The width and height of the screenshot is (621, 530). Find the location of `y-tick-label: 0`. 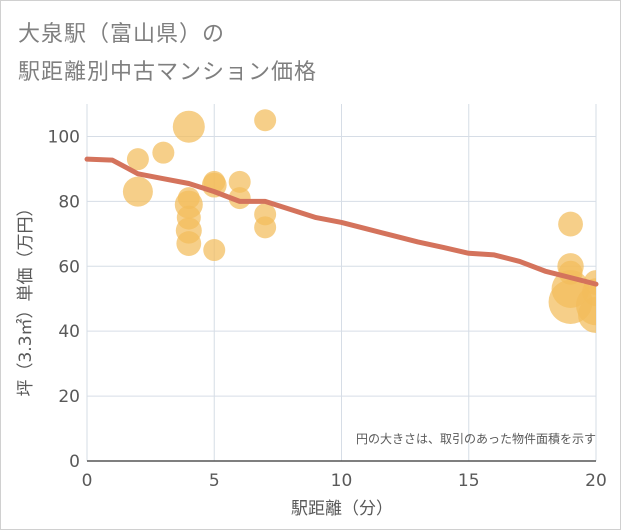

y-tick-label: 0 is located at coordinates (74, 462).